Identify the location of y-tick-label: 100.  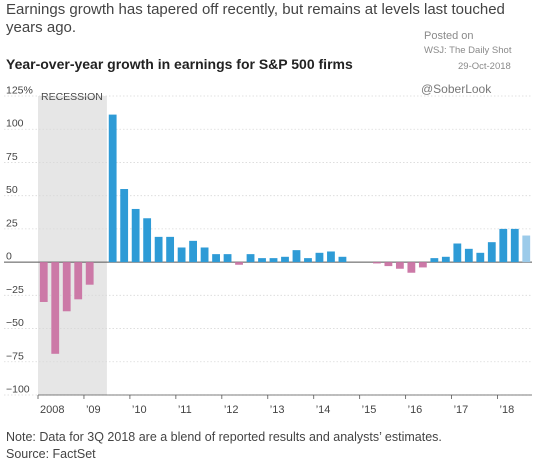
(15, 124).